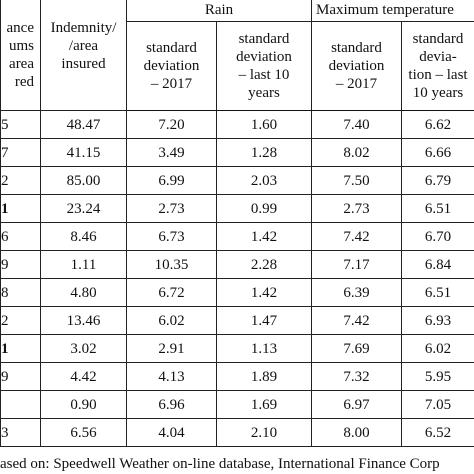  I want to click on max-temp-header: Maximum temperature, so click(392, 11).